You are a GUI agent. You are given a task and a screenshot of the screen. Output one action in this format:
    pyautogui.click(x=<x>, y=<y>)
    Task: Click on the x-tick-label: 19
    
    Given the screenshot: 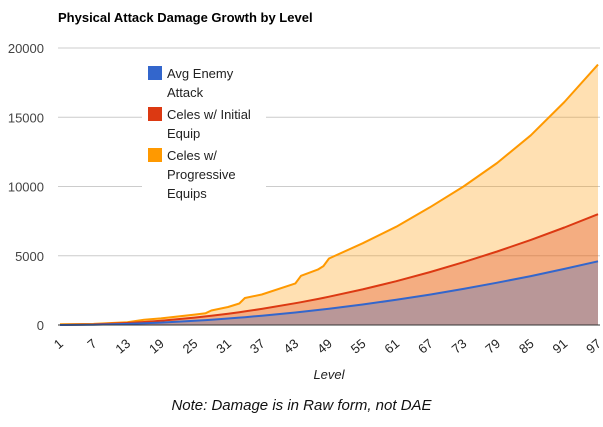 What is the action you would take?
    pyautogui.click(x=156, y=346)
    